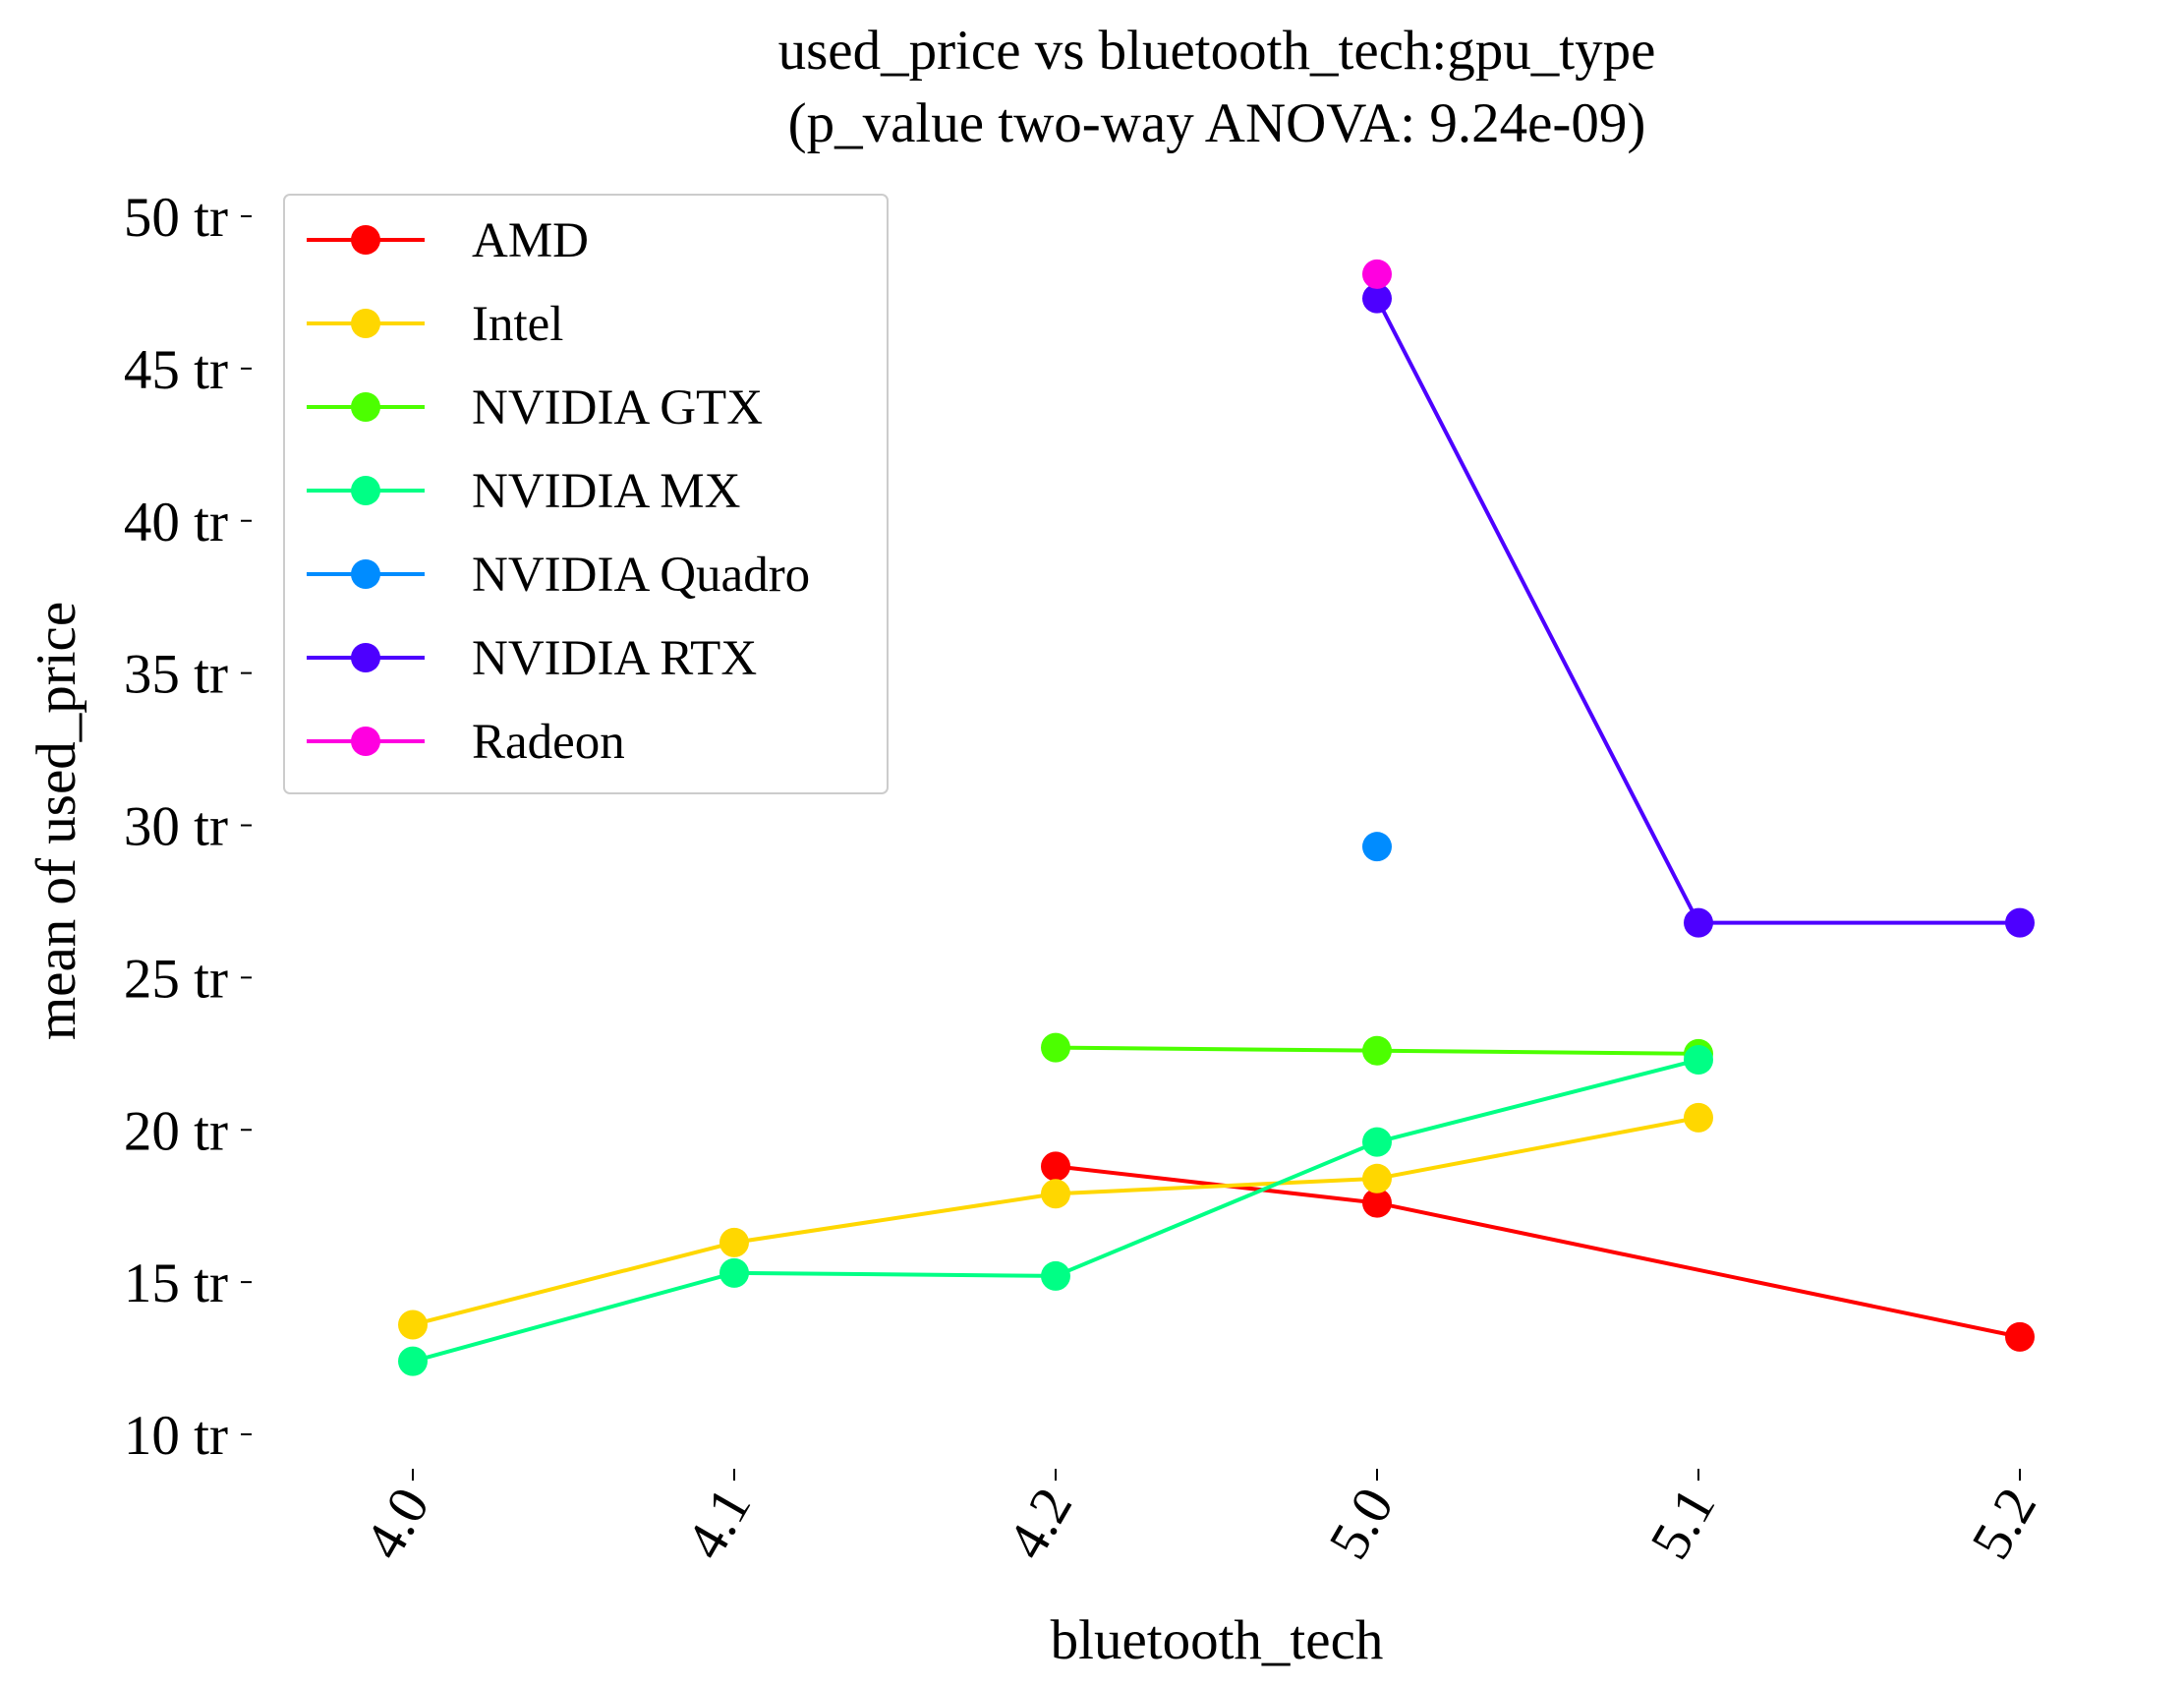  Describe the element at coordinates (176, 522) in the screenshot. I see `y-tick-label: 40 tr` at that location.